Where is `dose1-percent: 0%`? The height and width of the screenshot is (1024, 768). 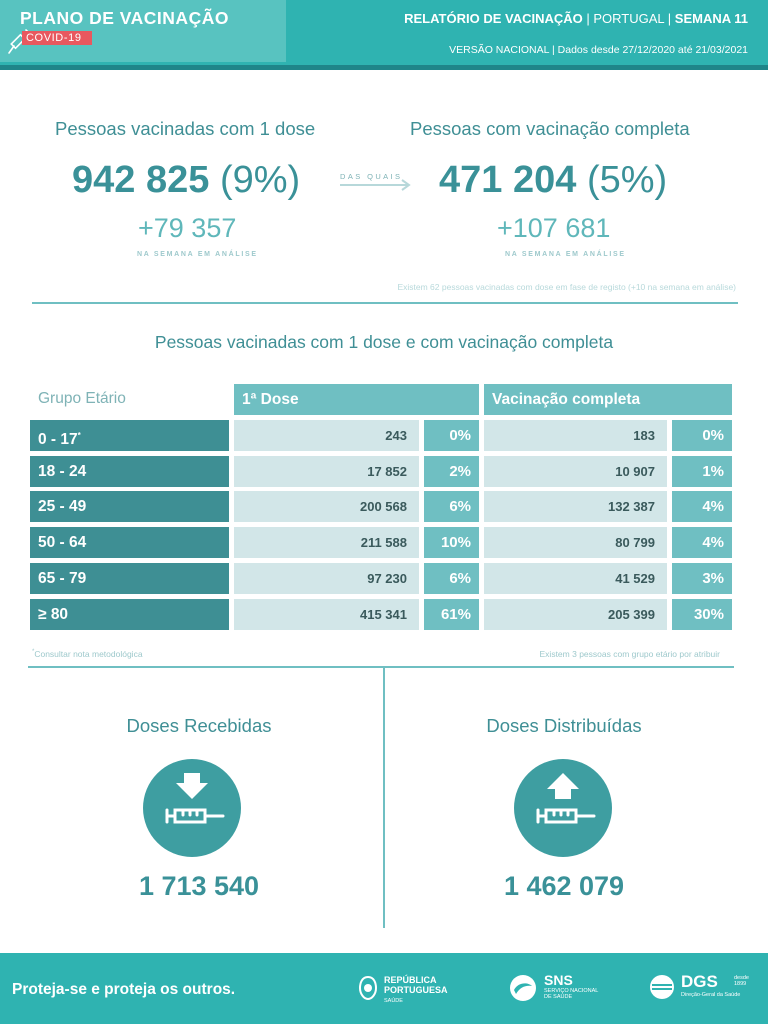
dose1-percent: 0% is located at coordinates (451, 435).